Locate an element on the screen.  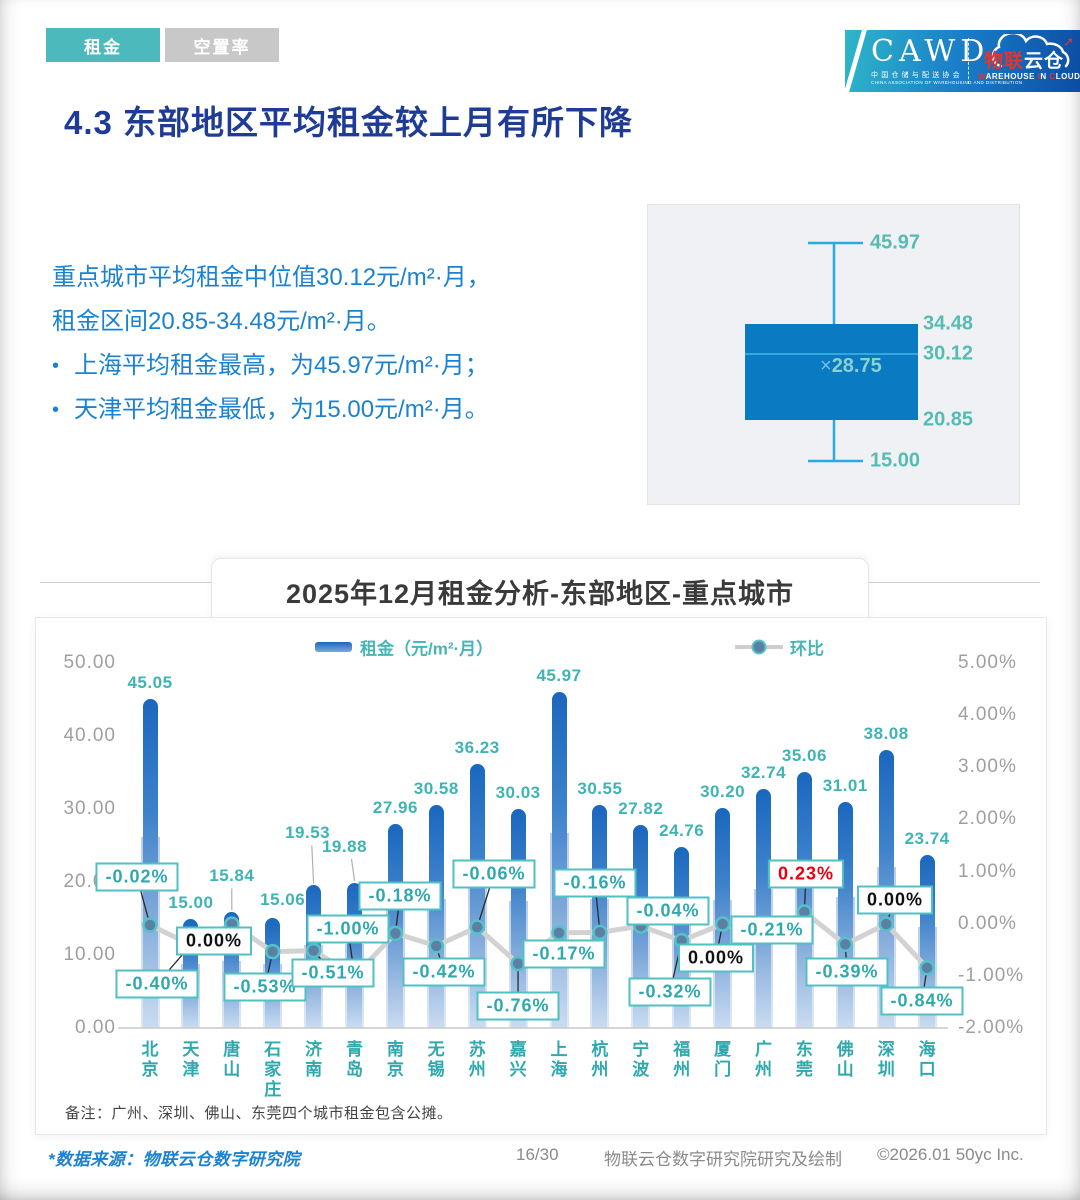
left-axis-tick: 30.00 is located at coordinates (89, 808).